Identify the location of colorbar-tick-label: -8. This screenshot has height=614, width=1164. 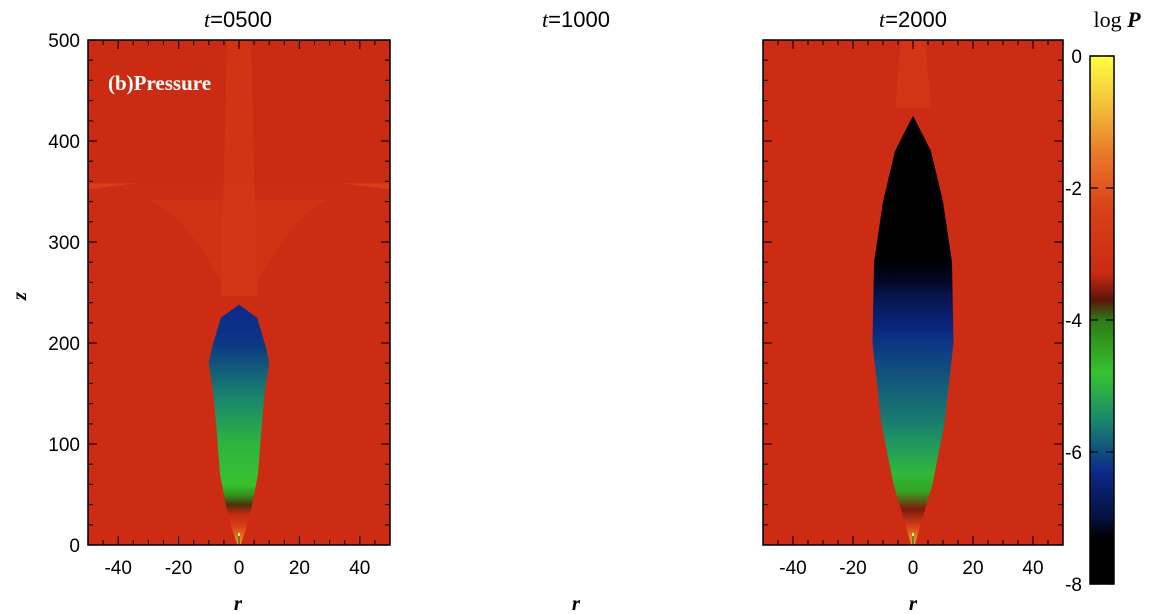
(1073, 585).